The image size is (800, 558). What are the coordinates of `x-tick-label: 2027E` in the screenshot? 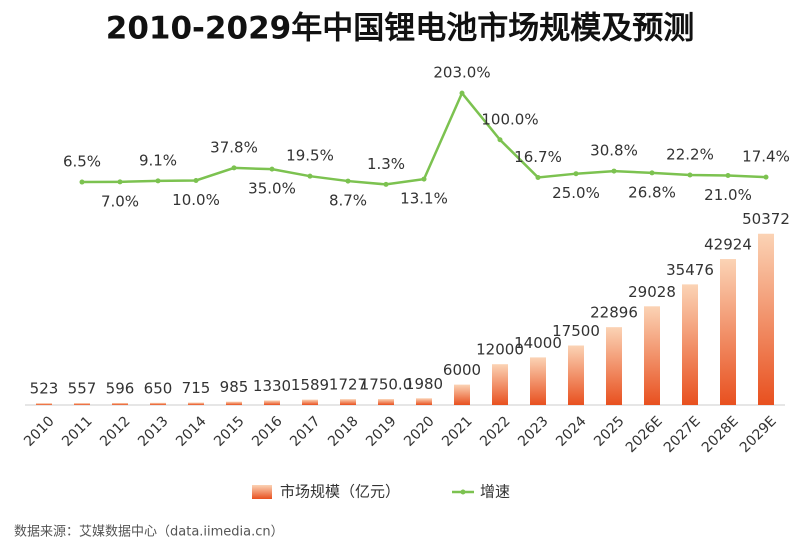 It's located at (682, 434).